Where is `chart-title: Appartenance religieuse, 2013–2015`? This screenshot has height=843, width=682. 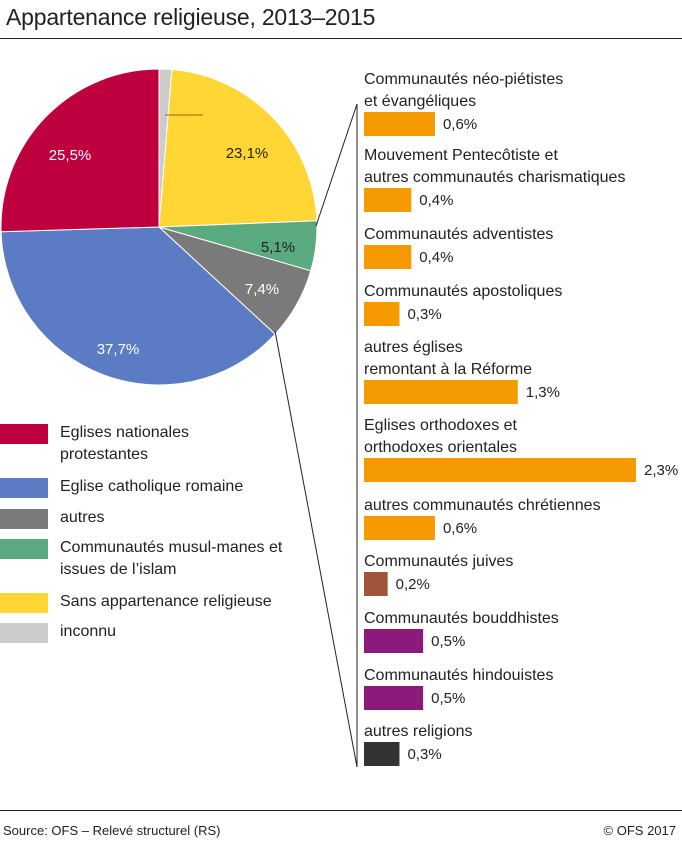 chart-title: Appartenance religieuse, 2013–2015 is located at coordinates (191, 17).